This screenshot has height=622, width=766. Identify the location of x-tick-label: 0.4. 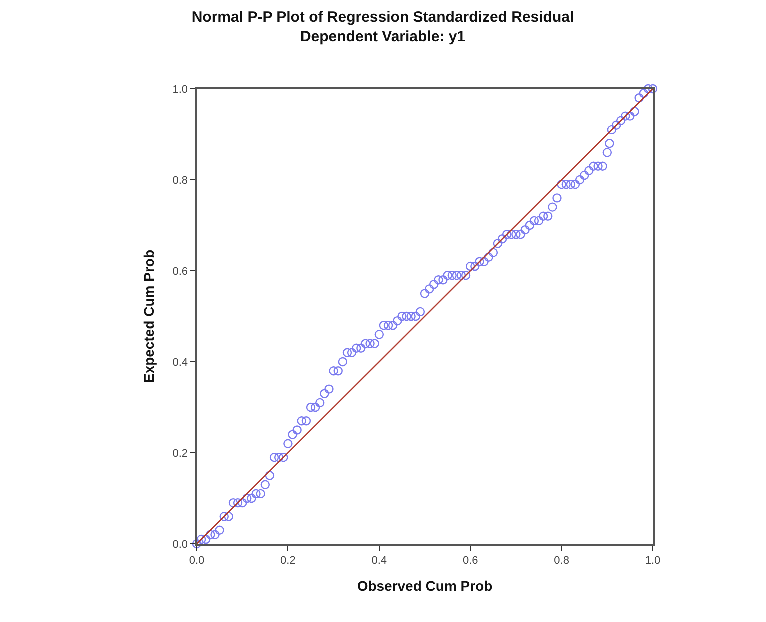
(380, 560).